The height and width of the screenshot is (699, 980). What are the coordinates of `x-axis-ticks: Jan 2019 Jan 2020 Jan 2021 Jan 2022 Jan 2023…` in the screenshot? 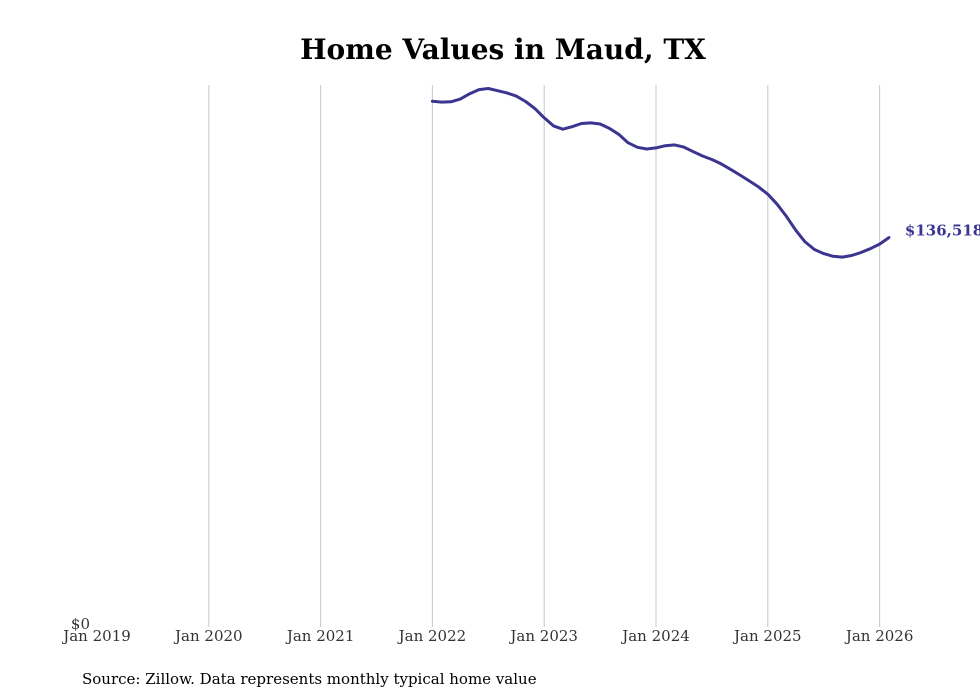 It's located at (487, 636).